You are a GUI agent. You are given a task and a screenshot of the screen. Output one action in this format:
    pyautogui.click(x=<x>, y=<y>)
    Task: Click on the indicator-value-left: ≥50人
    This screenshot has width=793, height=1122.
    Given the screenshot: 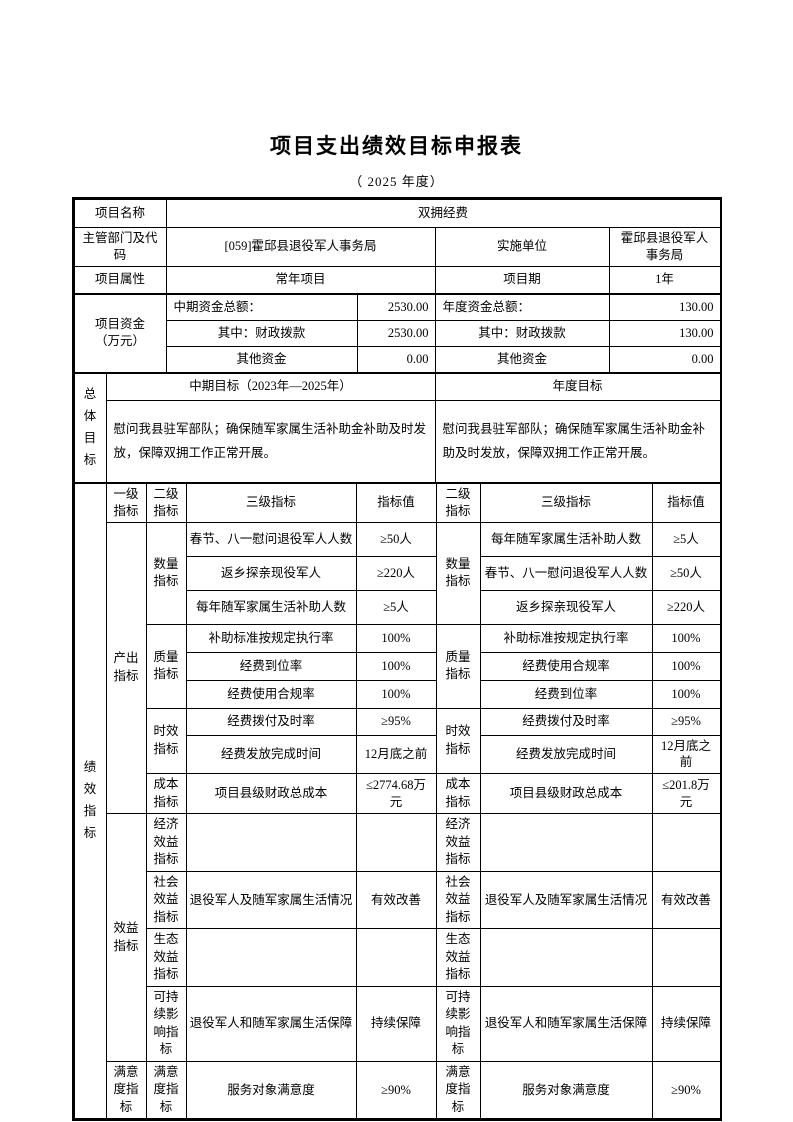 What is the action you would take?
    pyautogui.click(x=396, y=539)
    